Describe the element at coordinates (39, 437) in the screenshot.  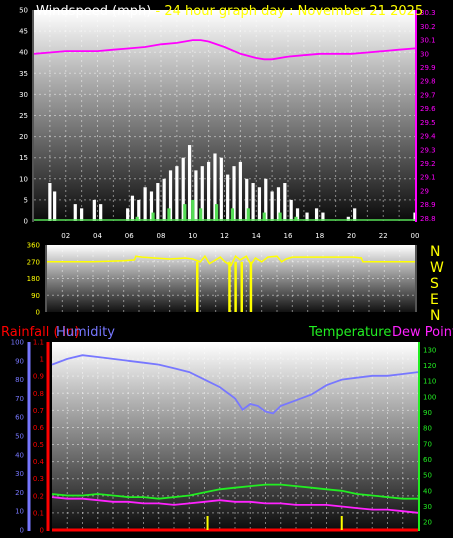
I see `rain-y-ticks: 0 0.1 0.2 0.3 0.4 0.5 0.6 0.7 0.8 0.9 1 1.1` at that location.